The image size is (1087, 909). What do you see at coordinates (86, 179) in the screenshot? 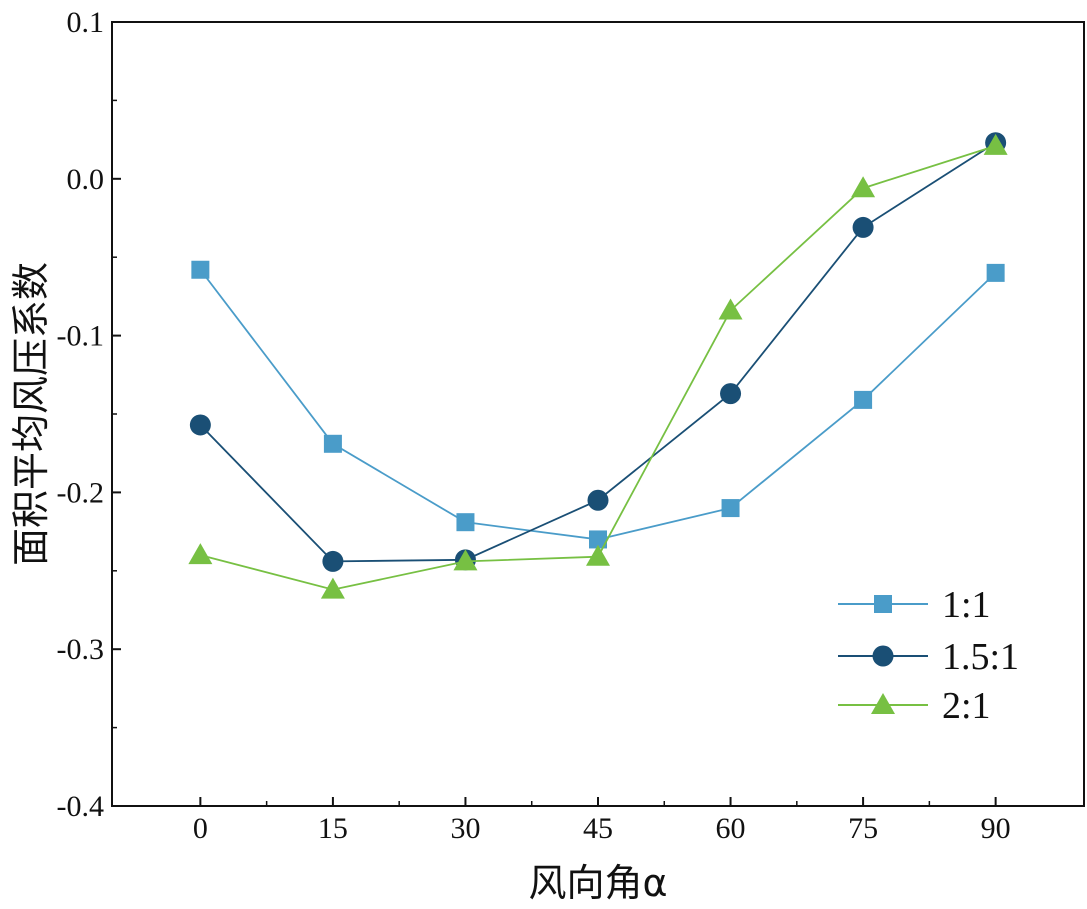
I see `y-tick-label: 0.0` at bounding box center [86, 179].